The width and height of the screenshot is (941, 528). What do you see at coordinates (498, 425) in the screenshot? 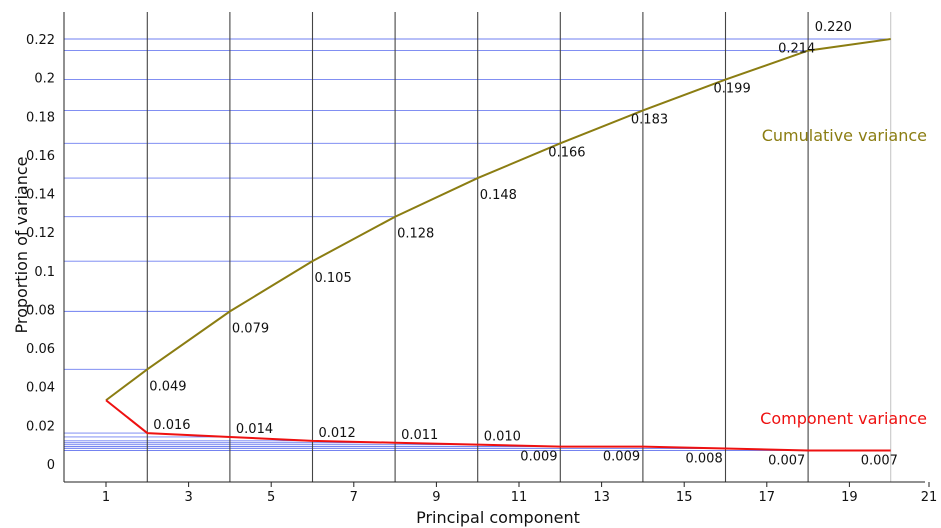
I see `component-variance-line` at bounding box center [498, 425].